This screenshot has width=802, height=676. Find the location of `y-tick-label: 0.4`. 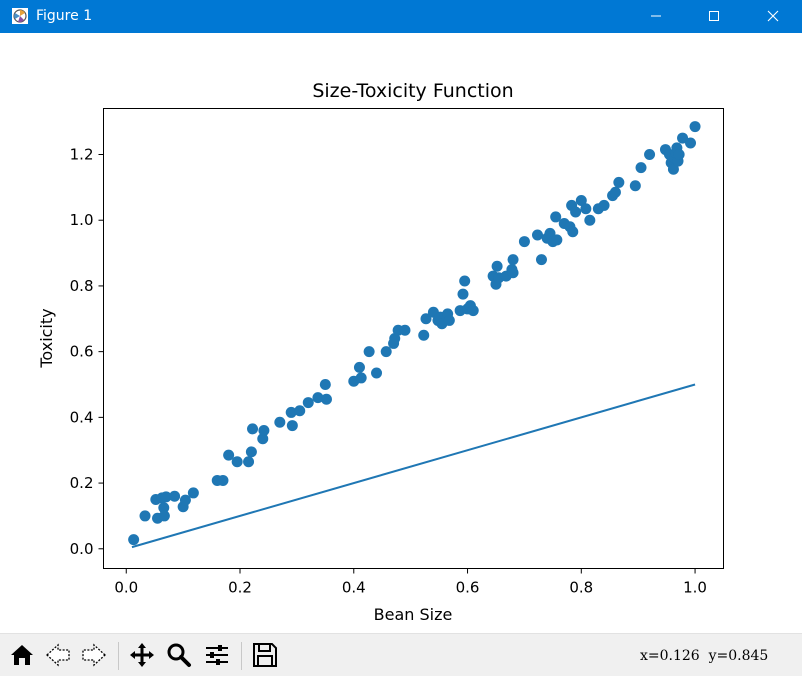

y-tick-label: 0.4 is located at coordinates (82, 417).